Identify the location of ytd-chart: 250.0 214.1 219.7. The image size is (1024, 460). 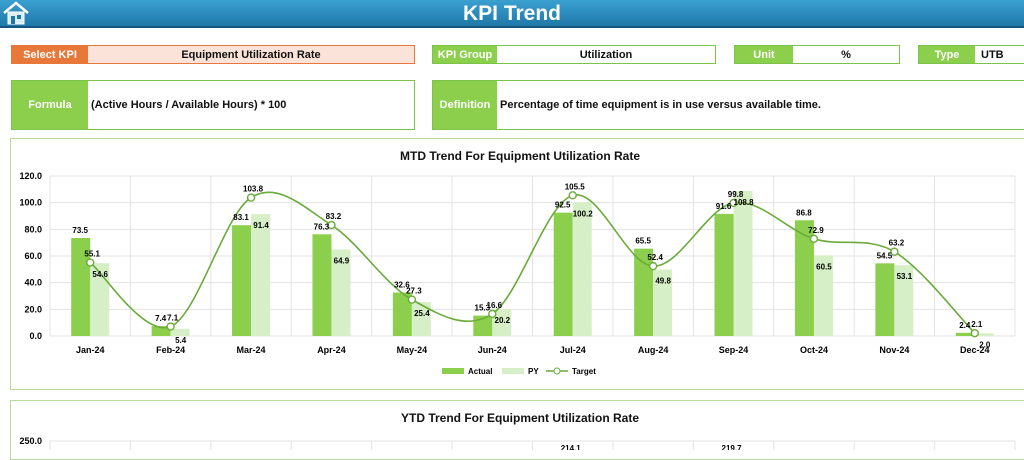
(517, 443).